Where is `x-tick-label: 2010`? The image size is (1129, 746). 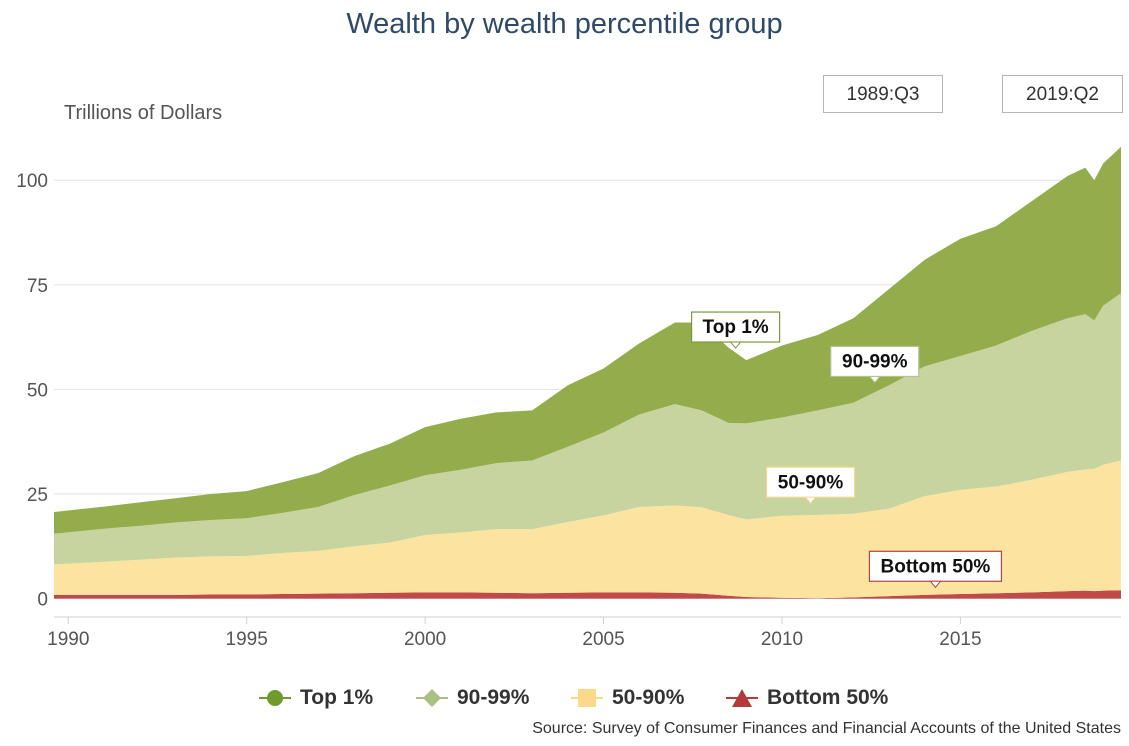
x-tick-label: 2010 is located at coordinates (782, 639).